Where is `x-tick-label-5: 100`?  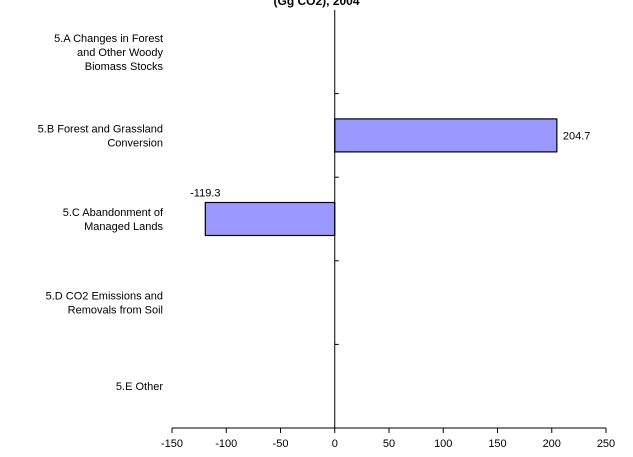 x-tick-label-5: 100 is located at coordinates (443, 444).